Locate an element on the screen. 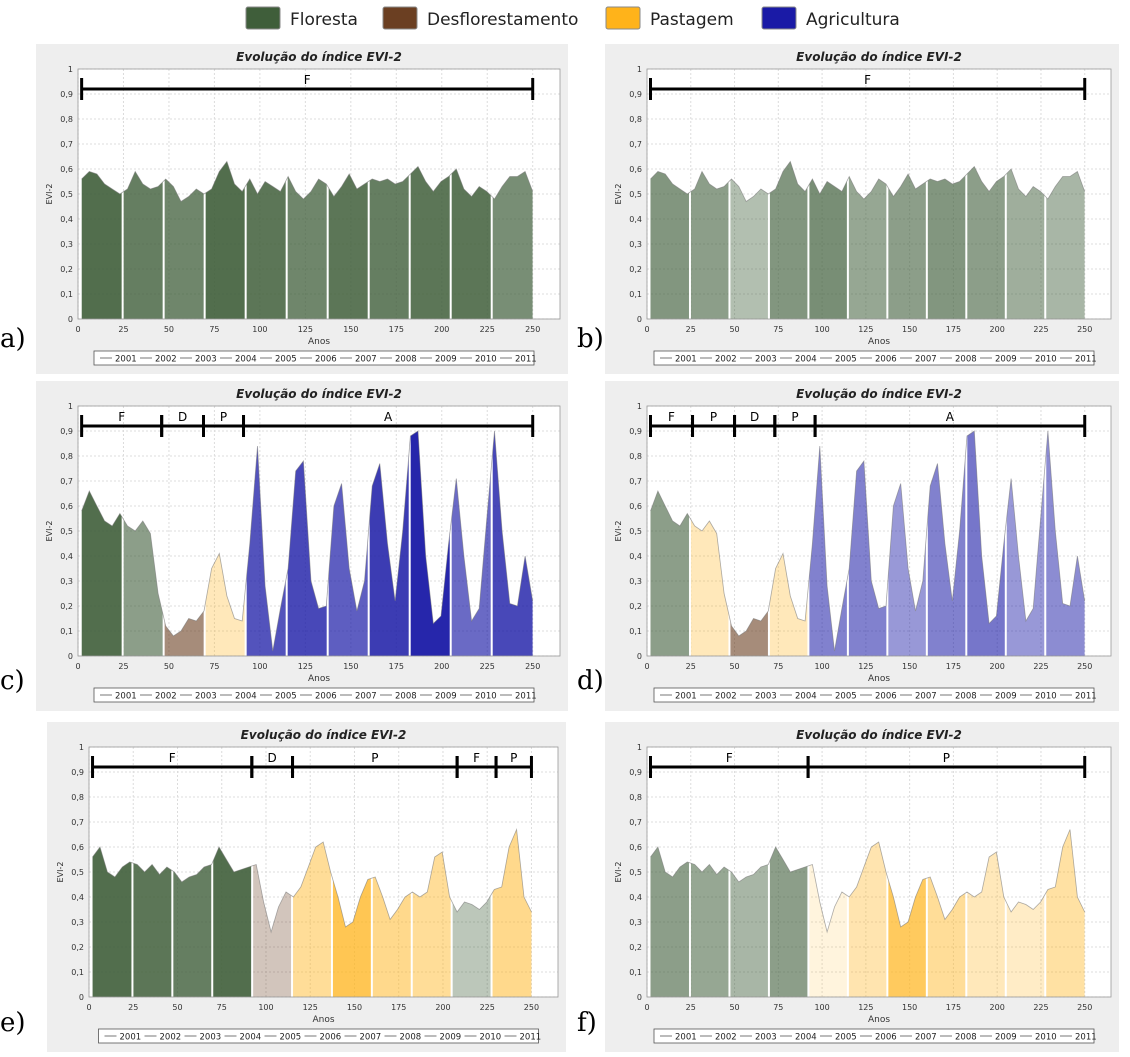  panel-label: d) is located at coordinates (590, 681).